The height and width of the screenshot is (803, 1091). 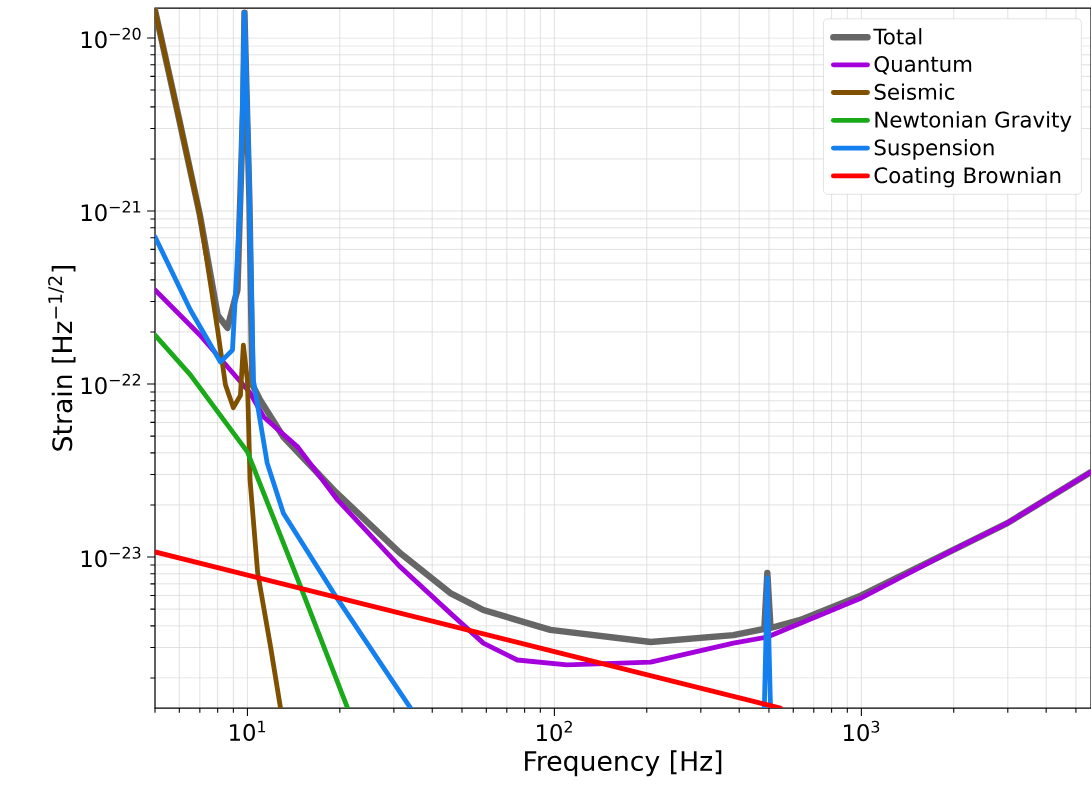 What do you see at coordinates (923, 65) in the screenshot?
I see `legend-label: Quantum` at bounding box center [923, 65].